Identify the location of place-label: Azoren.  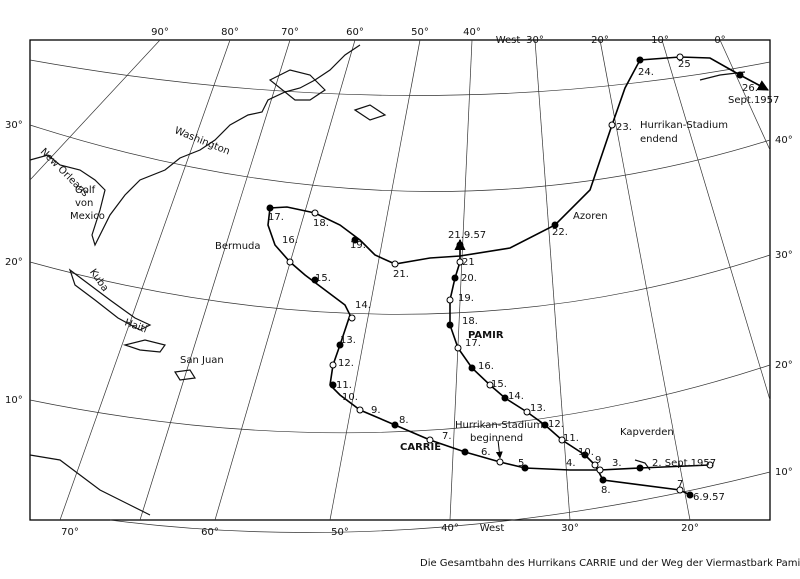
(590, 216).